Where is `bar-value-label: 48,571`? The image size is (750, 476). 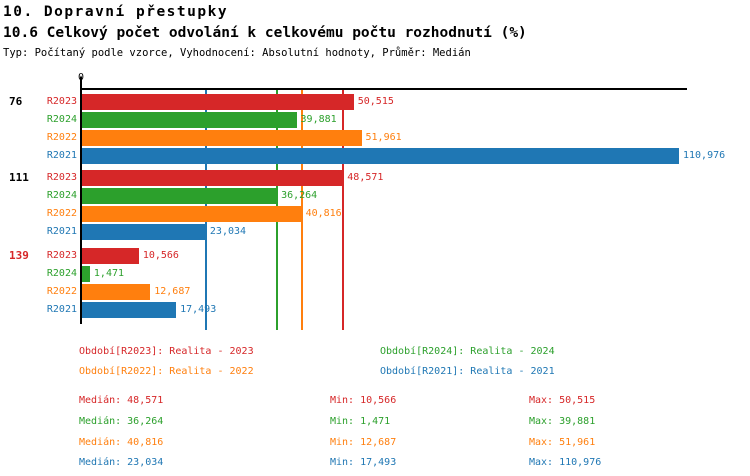
bar-value-label: 48,571 is located at coordinates (365, 177).